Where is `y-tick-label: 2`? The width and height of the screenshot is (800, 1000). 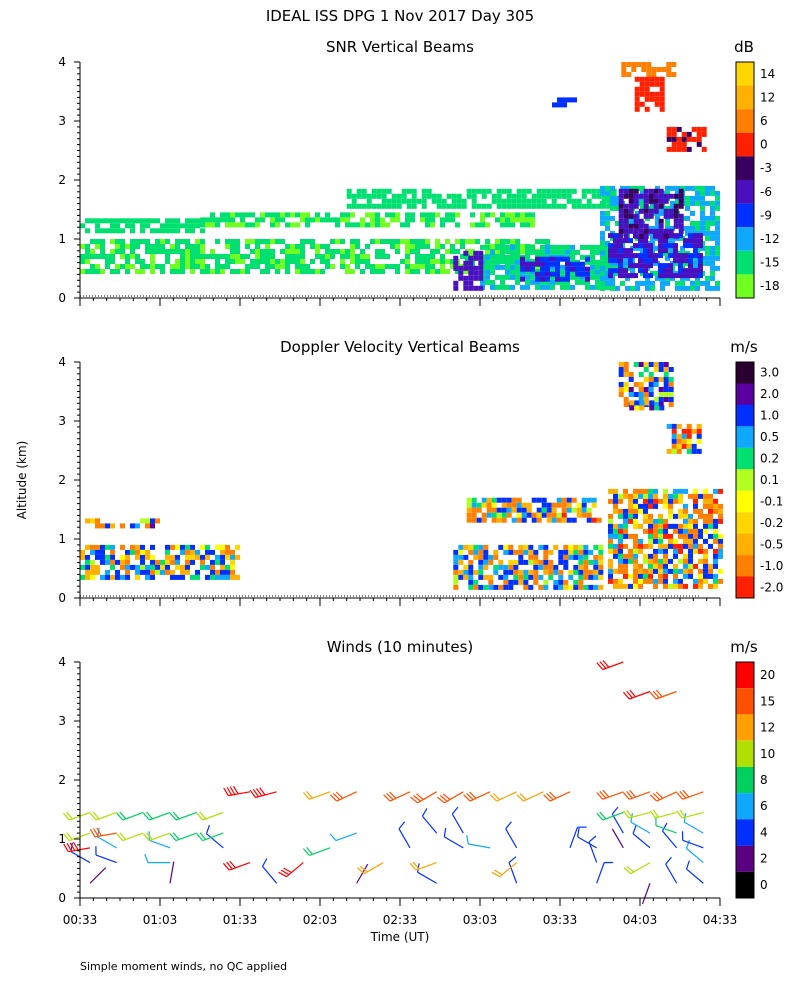 y-tick-label: 2 is located at coordinates (62, 480).